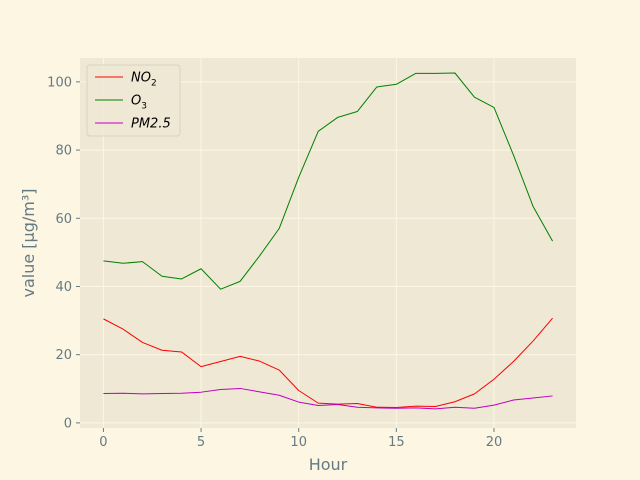 The image size is (640, 480). I want to click on y-tick-label: 0, so click(68, 423).